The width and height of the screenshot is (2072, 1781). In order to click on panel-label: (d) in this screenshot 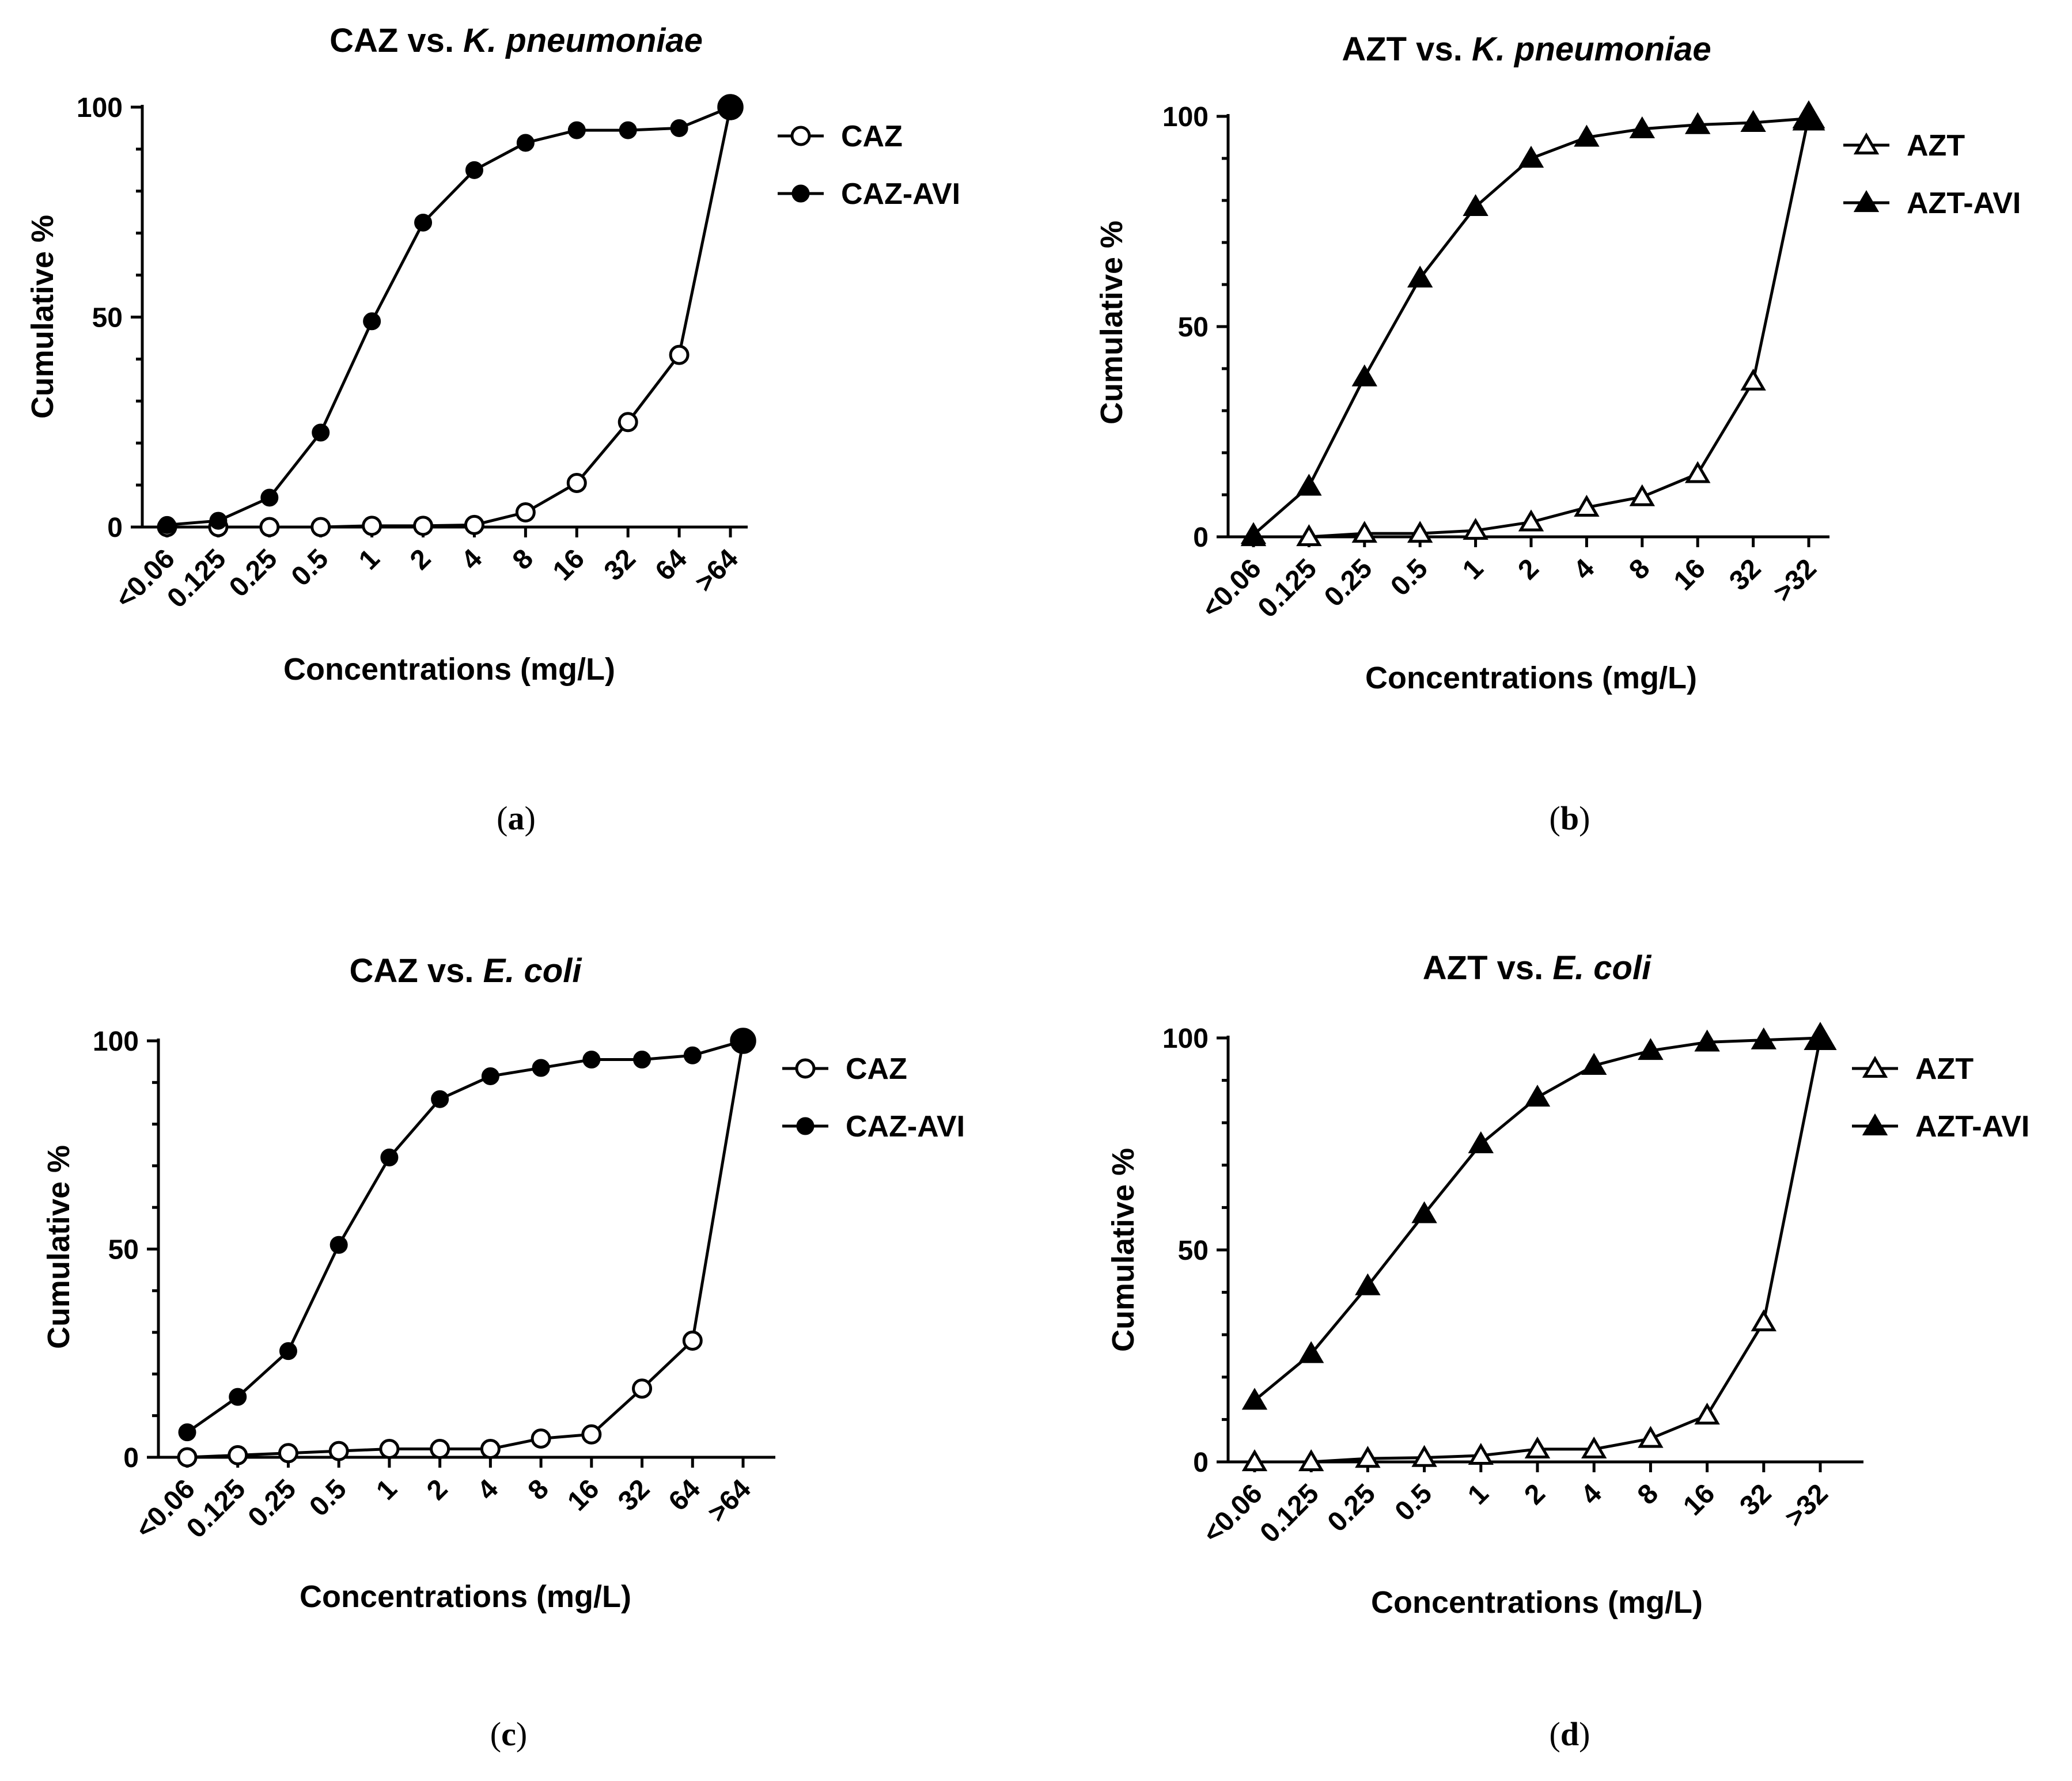, I will do `click(1570, 1734)`.